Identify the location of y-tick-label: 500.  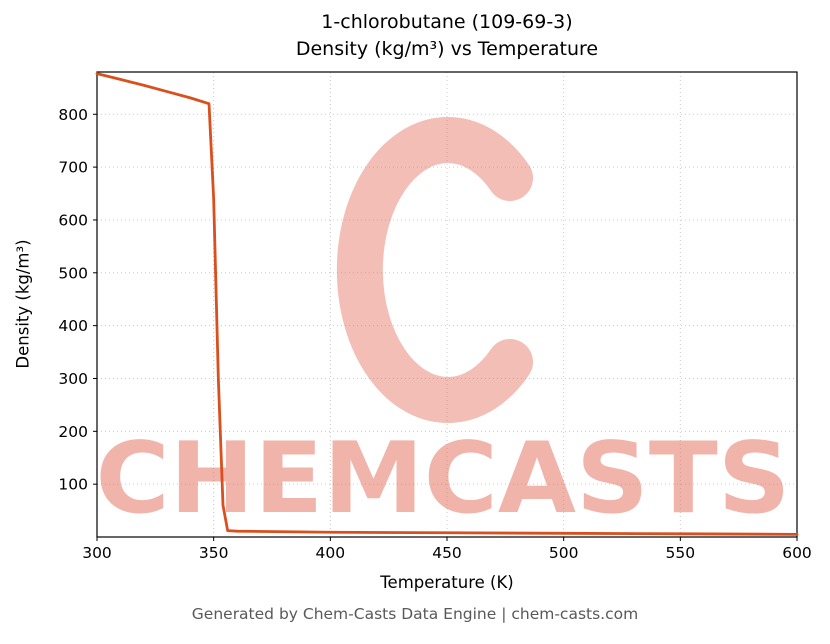
(73, 273).